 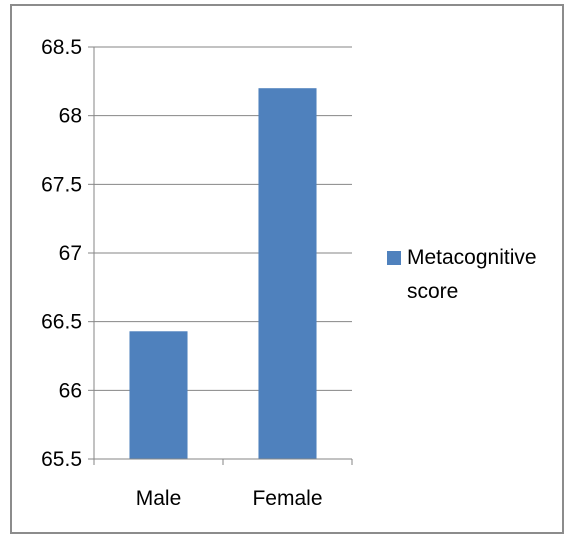 I want to click on x-axis-category-labels: Male Female, so click(x=229, y=498).